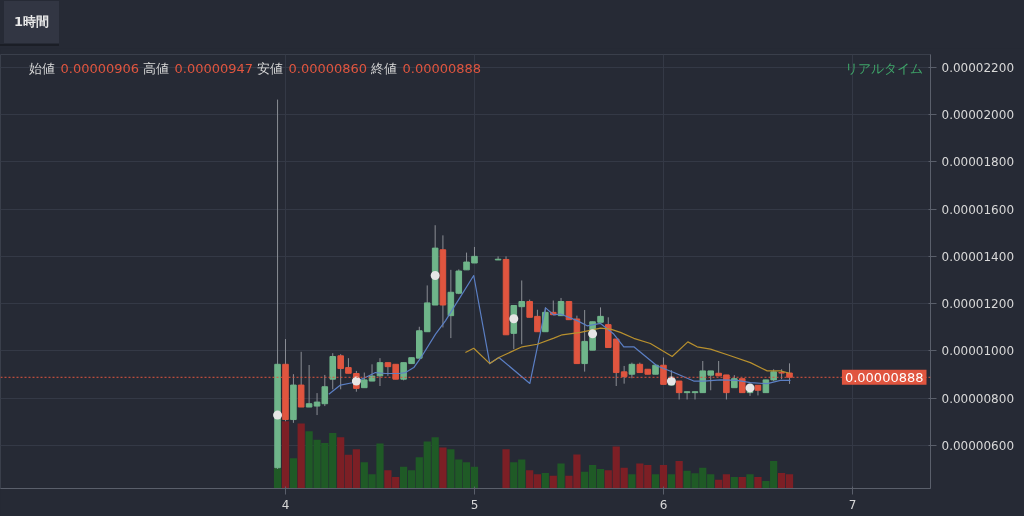 The image size is (1024, 516). I want to click on x-tick-label: 7, so click(852, 504).